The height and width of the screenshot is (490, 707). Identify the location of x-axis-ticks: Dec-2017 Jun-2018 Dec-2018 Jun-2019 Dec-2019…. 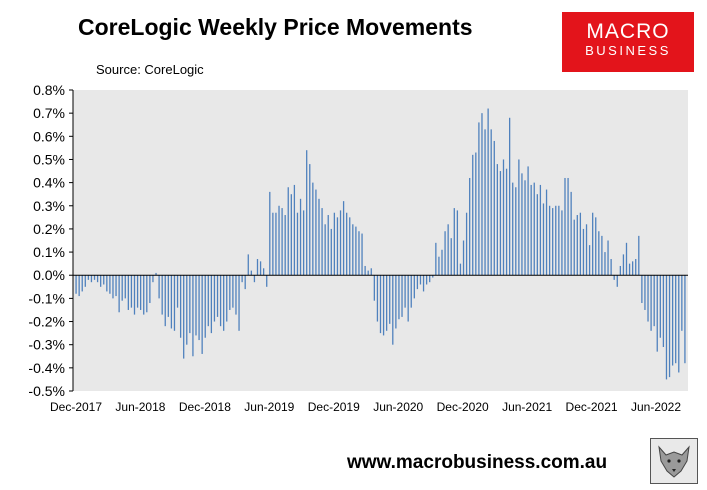
(365, 407).